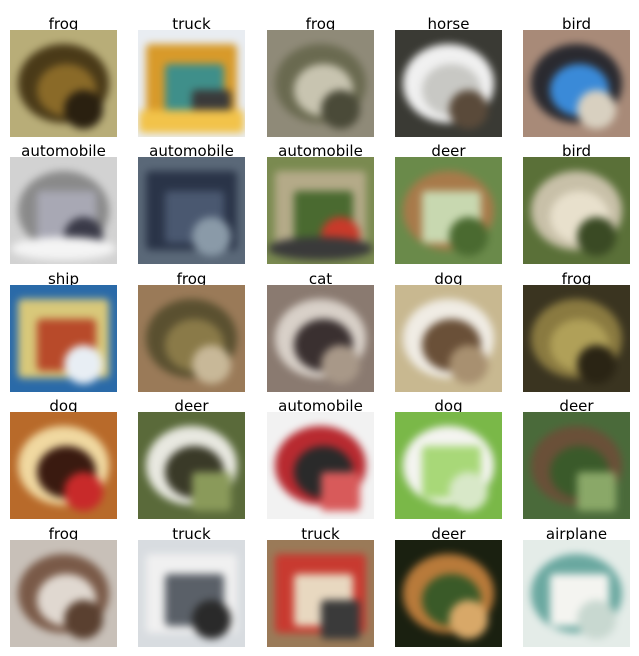  Describe the element at coordinates (448, 24) in the screenshot. I see `image-label: horse` at that location.